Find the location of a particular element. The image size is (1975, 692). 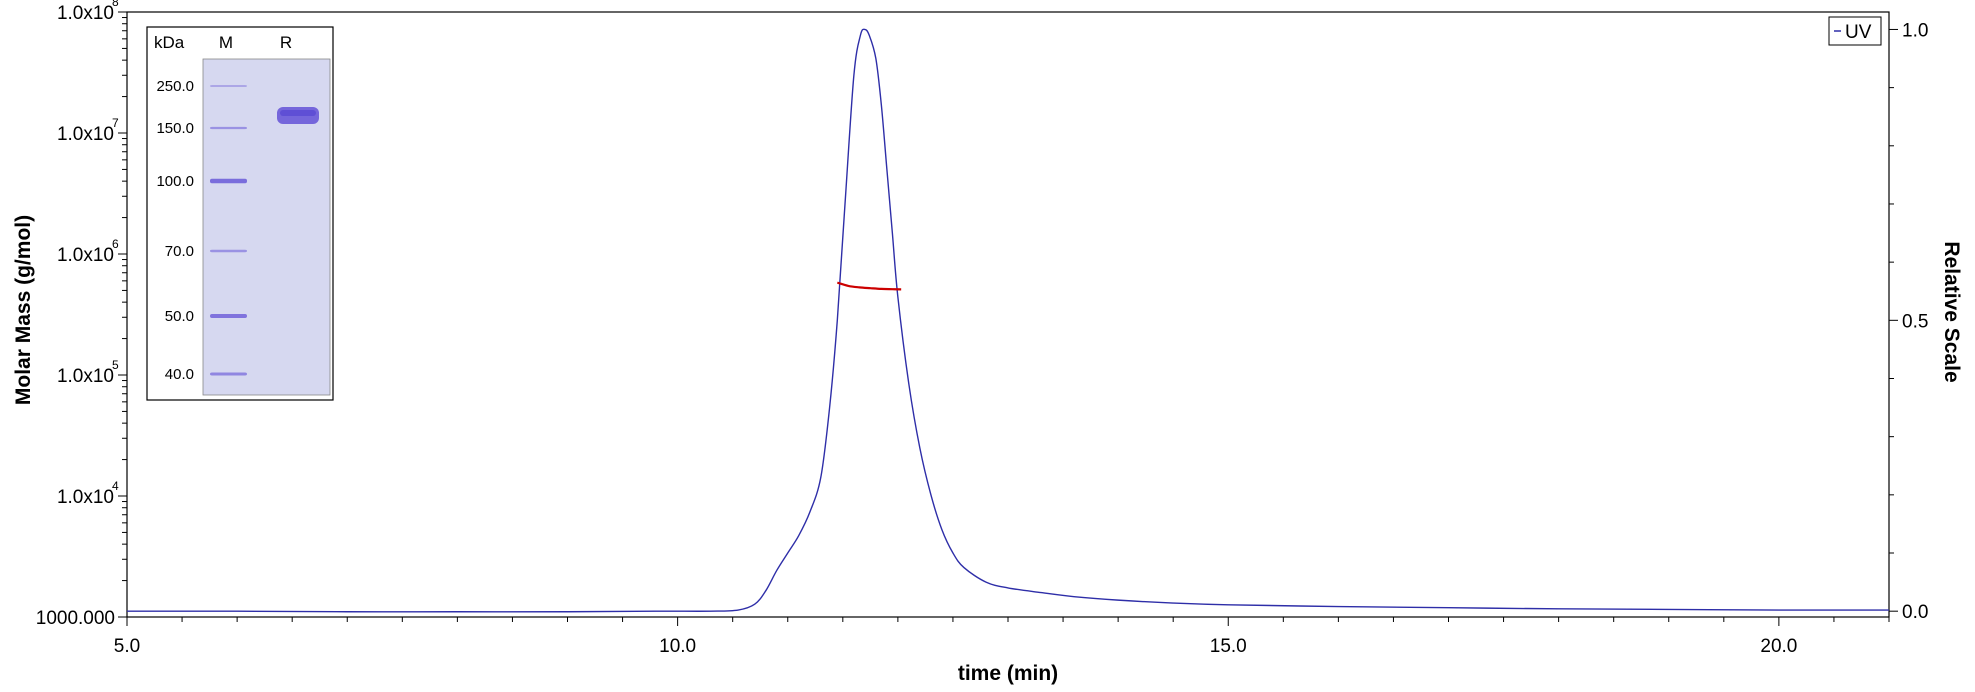

x-tick-label: 15.0 is located at coordinates (1228, 646).